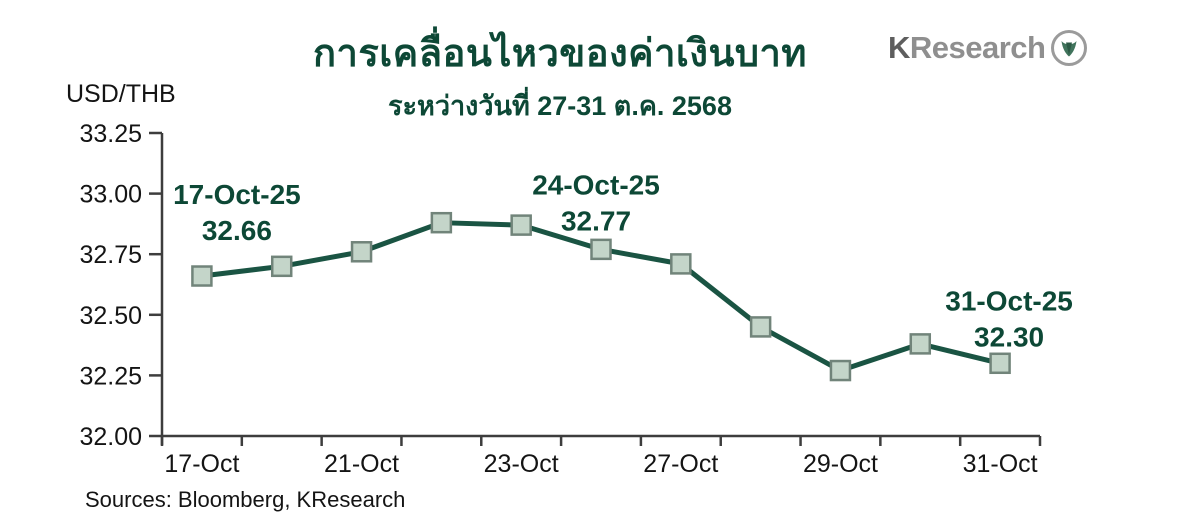 The height and width of the screenshot is (522, 1200). Describe the element at coordinates (110, 437) in the screenshot. I see `y-tick-label: 32.00` at that location.